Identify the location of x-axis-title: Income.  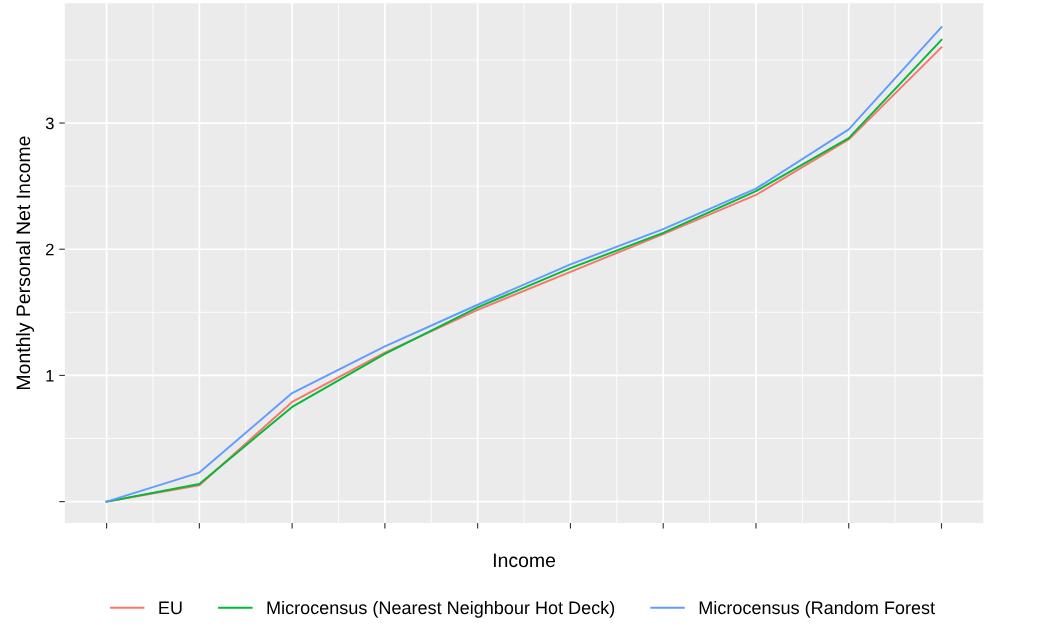
(524, 560).